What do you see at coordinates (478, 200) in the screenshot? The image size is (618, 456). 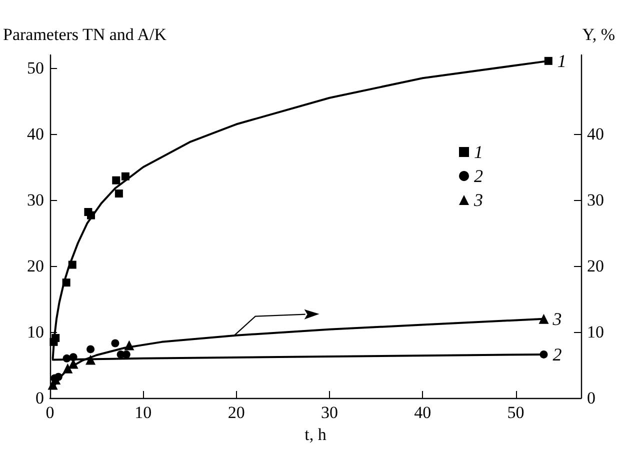 I see `legend-label: 3` at bounding box center [478, 200].